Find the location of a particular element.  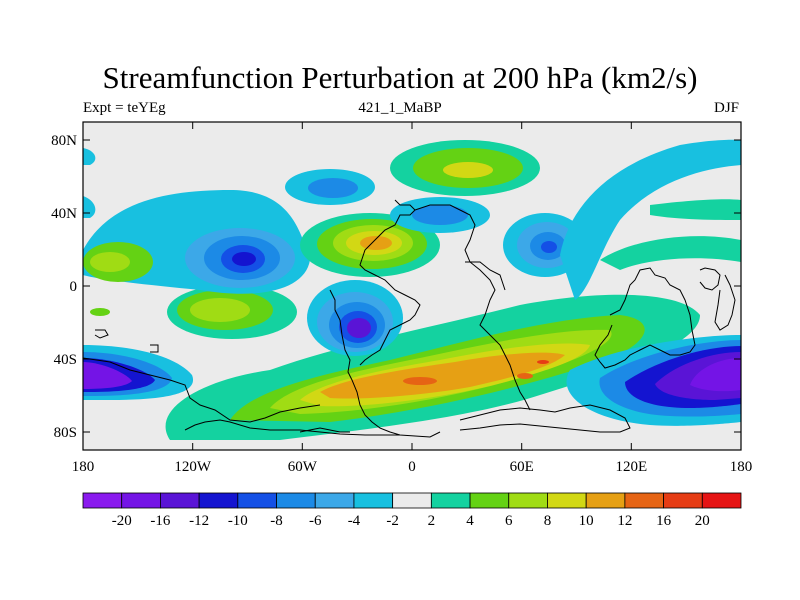

season-label: DJF is located at coordinates (726, 108).